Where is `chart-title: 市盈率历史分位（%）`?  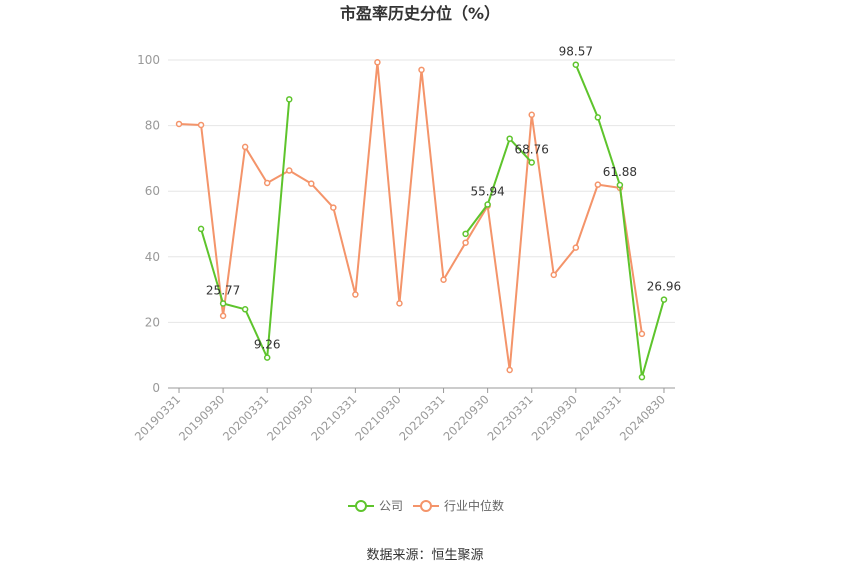 chart-title: 市盈率历史分位（%） is located at coordinates (420, 13).